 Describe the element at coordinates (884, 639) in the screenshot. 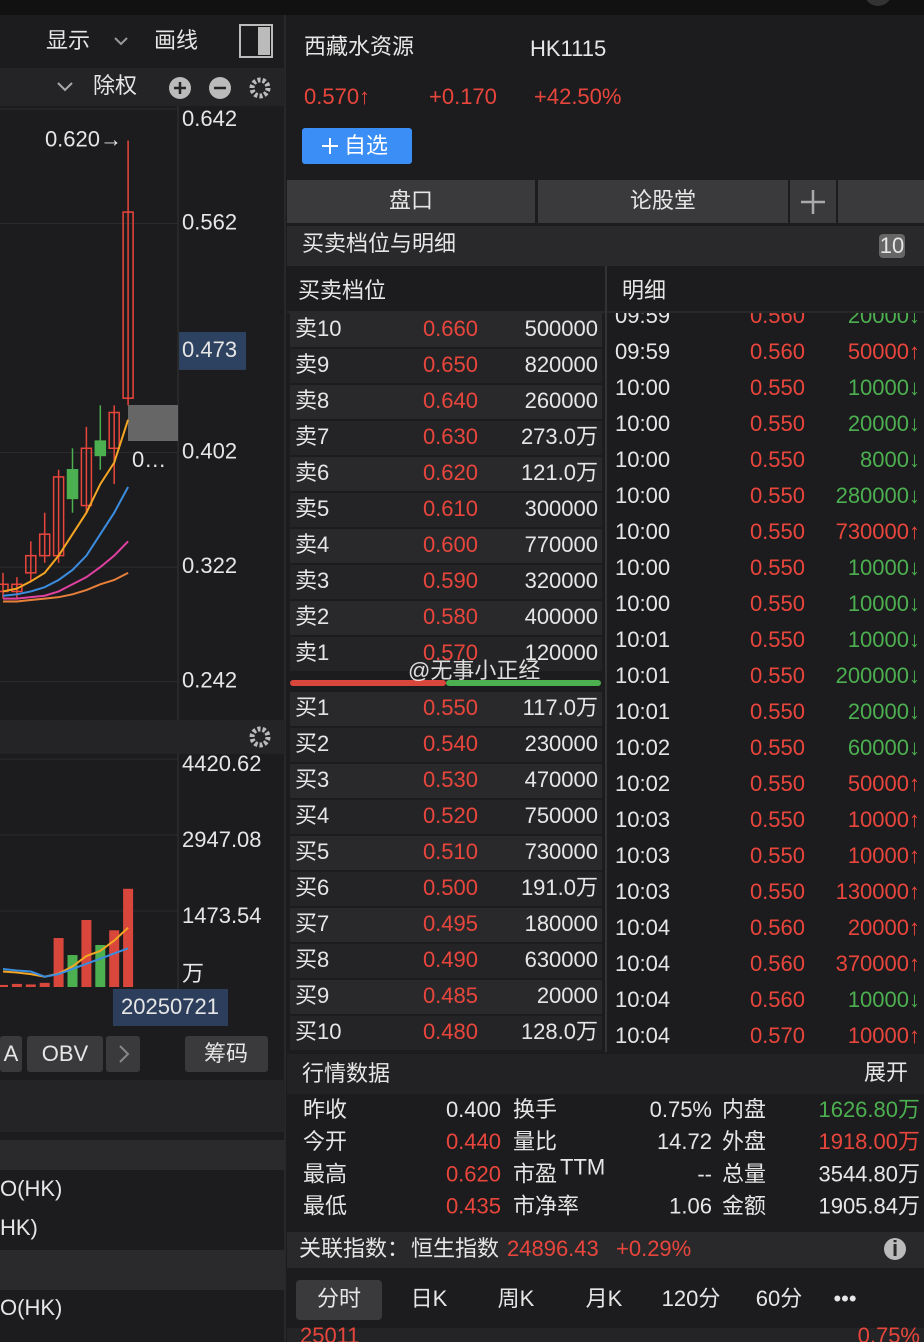

I see `trade-volume: 10000↓` at that location.